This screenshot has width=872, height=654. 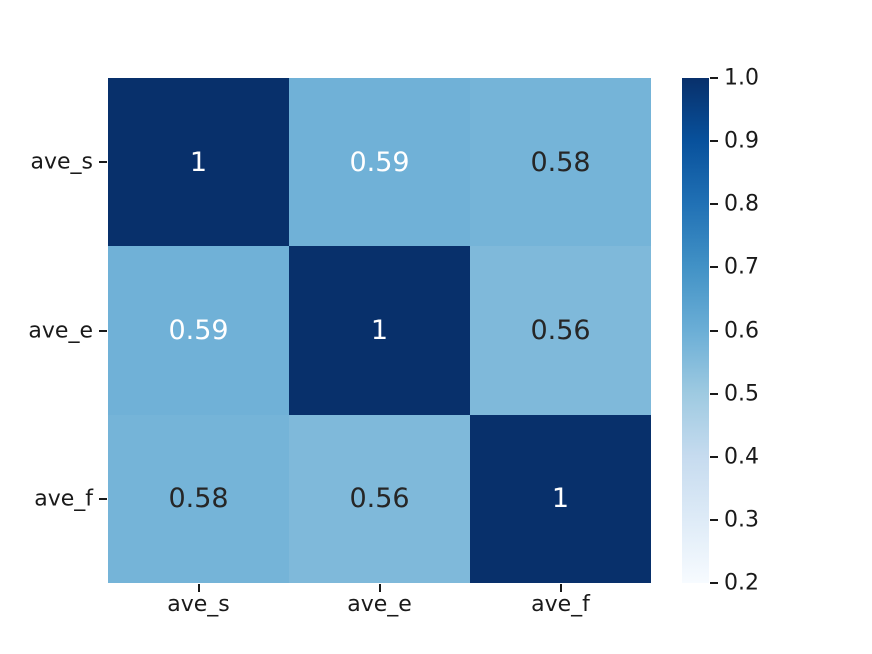 I want to click on heatmap-cell-ave_f-ave_s: 0.58, so click(x=198, y=498).